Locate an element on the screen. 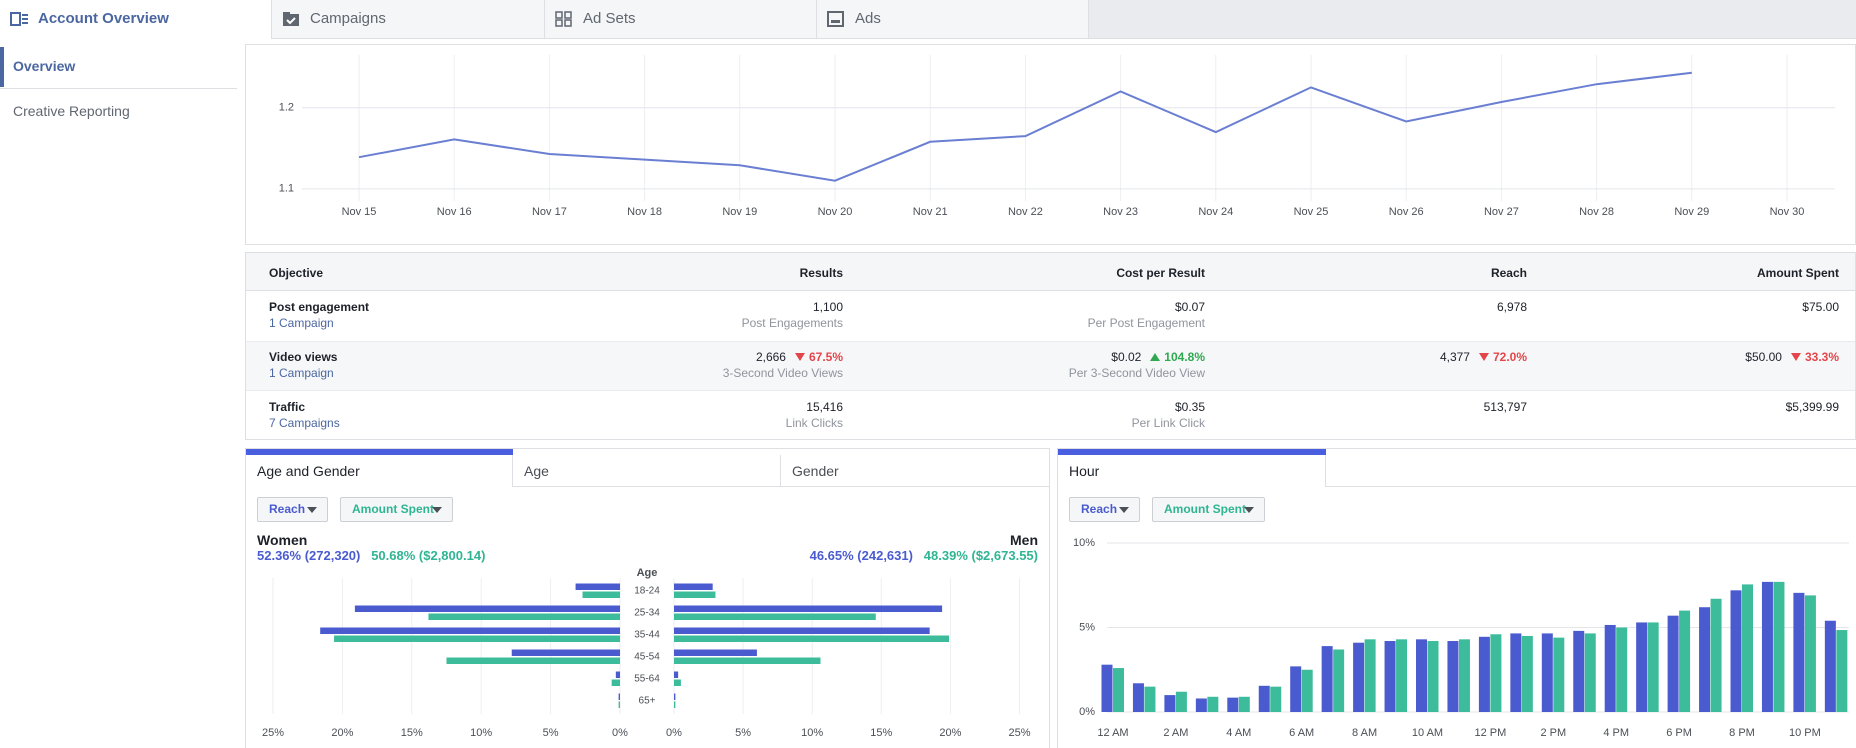  value: 513,797 is located at coordinates (1505, 407).